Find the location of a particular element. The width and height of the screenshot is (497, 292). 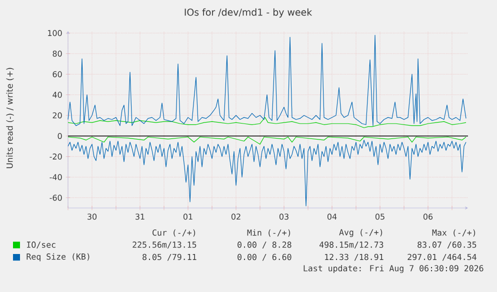

text: 12.33 /18.91 is located at coordinates (354, 257).